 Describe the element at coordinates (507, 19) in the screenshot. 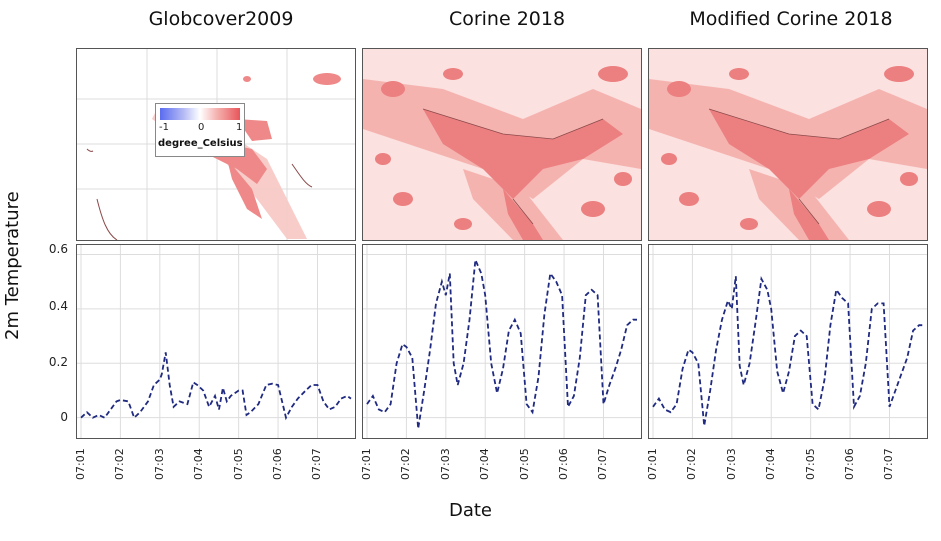

I see `column-title-corine: Corine 2018` at that location.